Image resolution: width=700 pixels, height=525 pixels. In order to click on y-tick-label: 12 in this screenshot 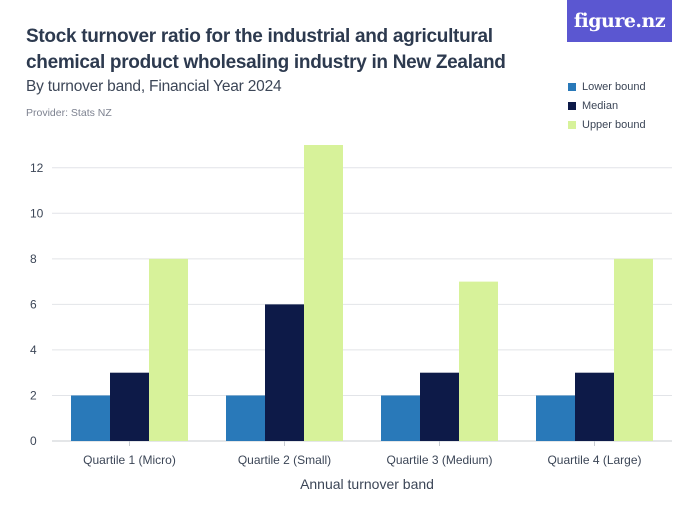, I will do `click(37, 168)`.